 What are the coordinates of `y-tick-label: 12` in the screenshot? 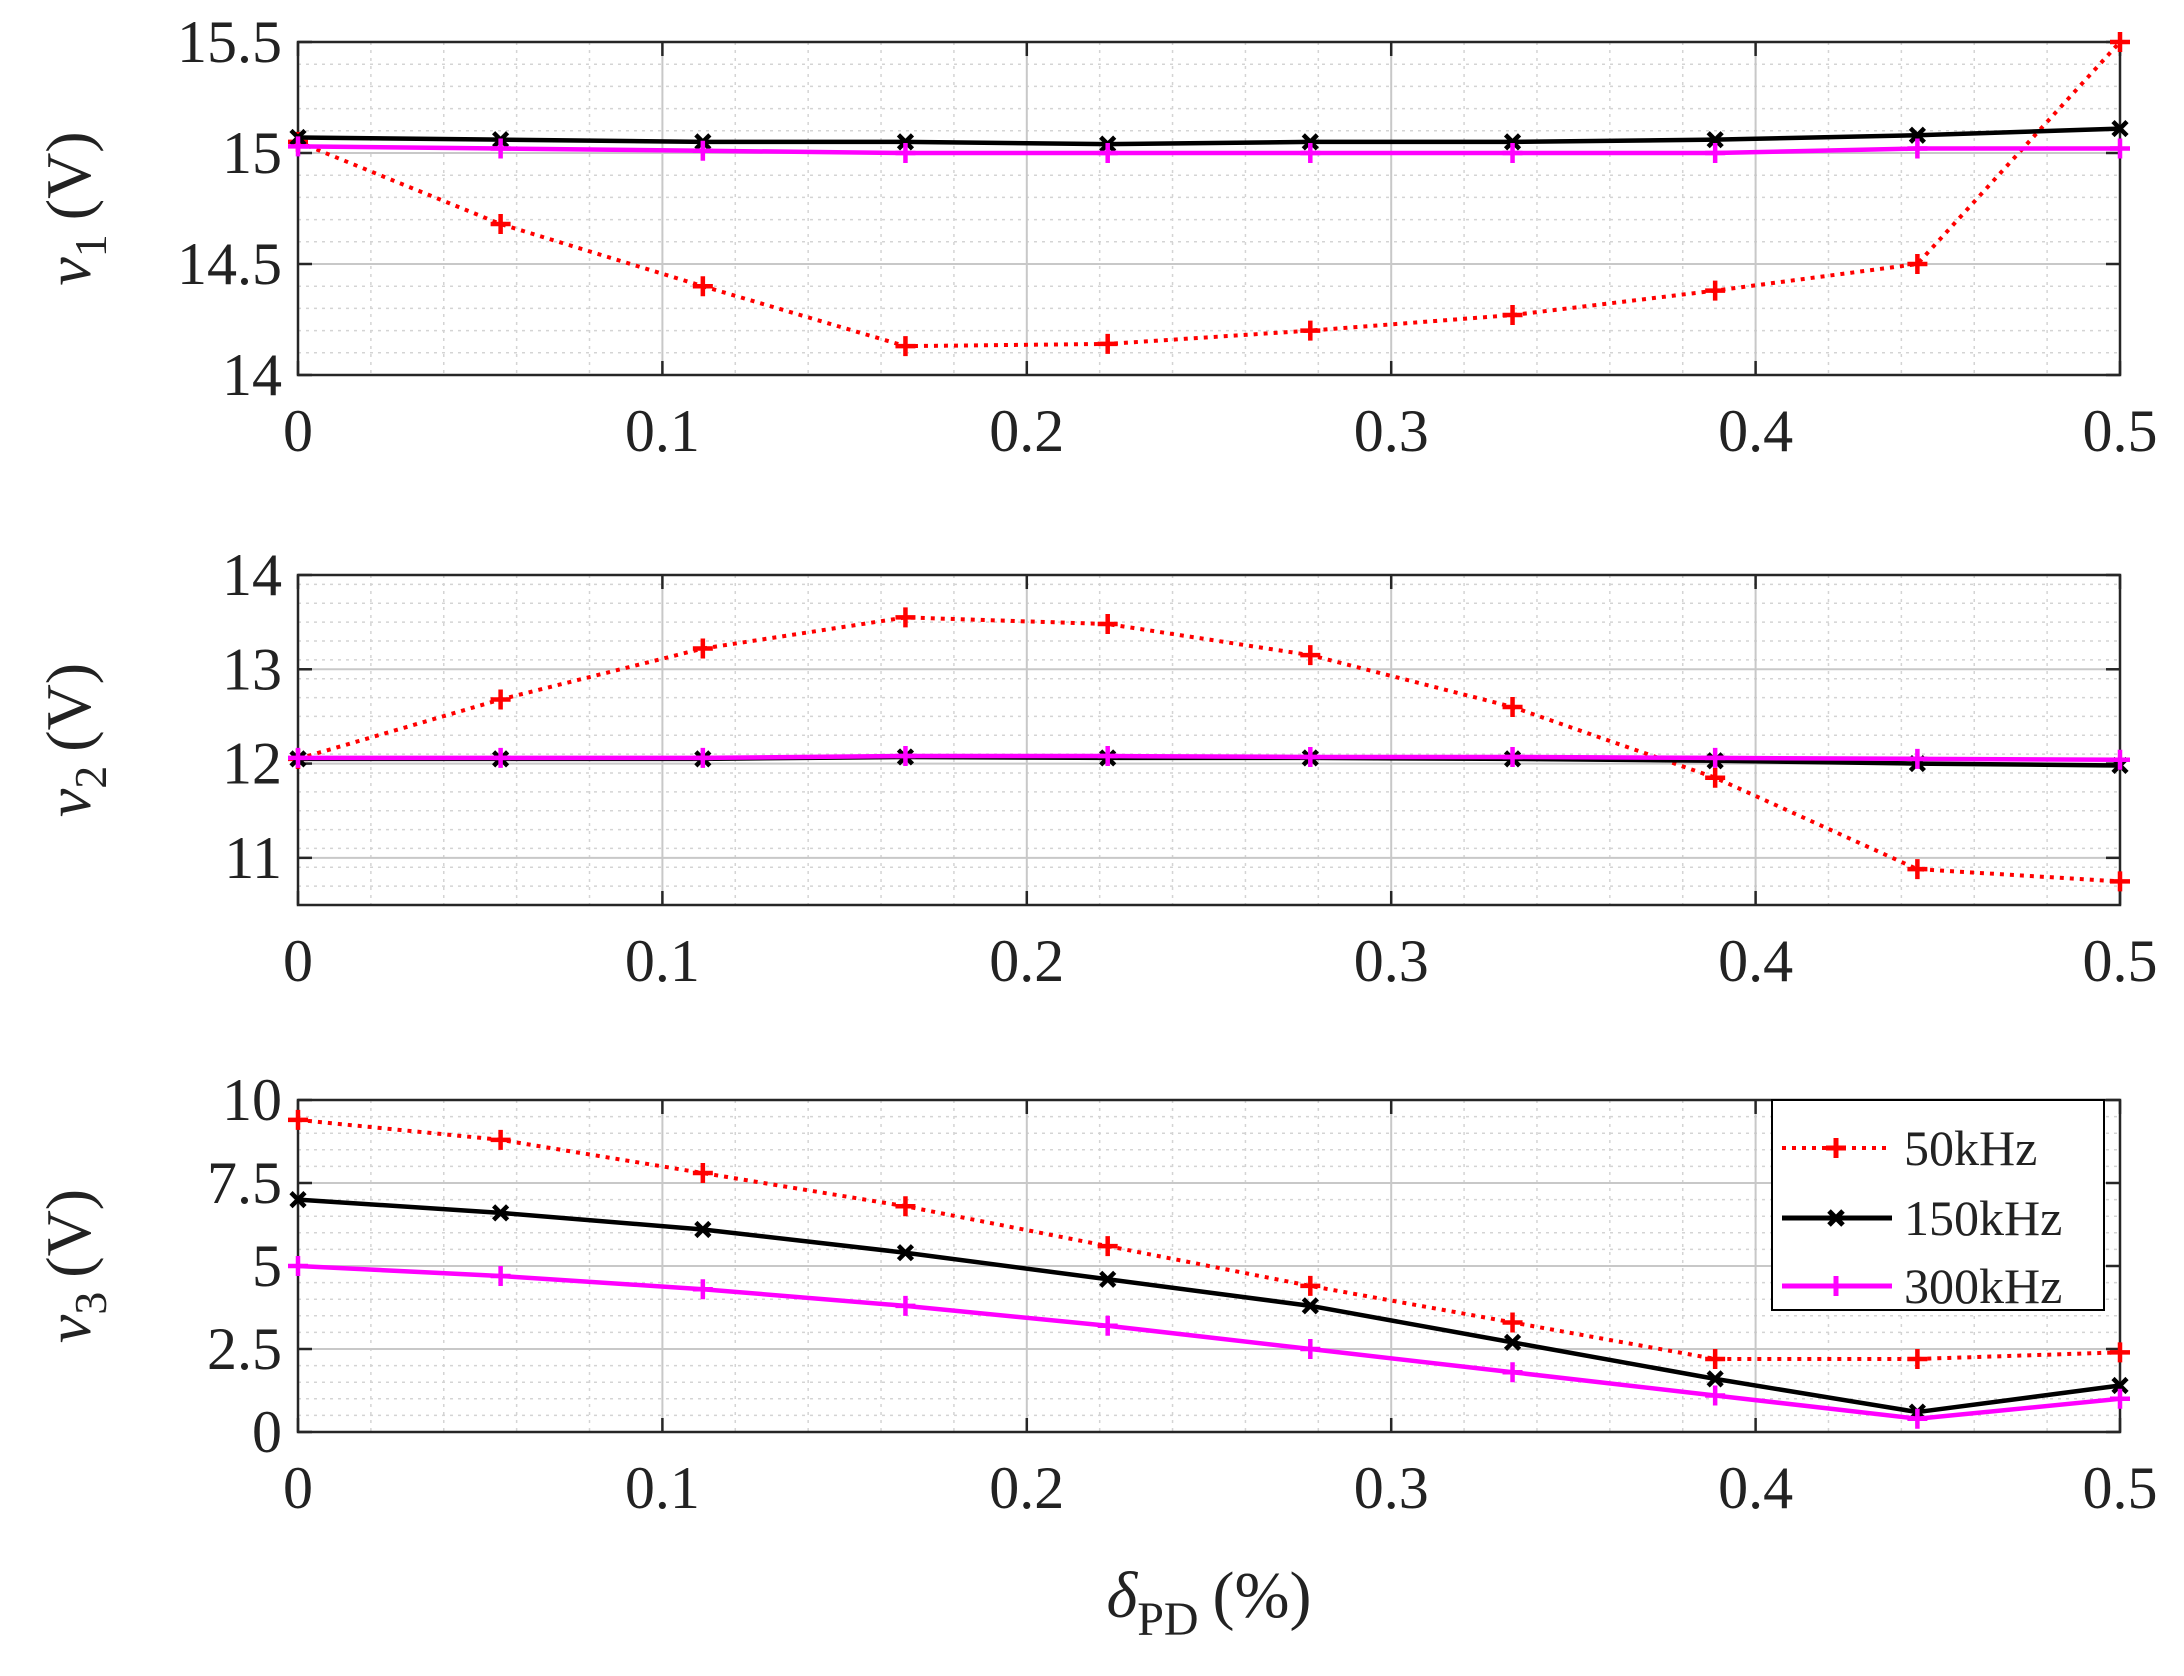 It's located at (252, 764).